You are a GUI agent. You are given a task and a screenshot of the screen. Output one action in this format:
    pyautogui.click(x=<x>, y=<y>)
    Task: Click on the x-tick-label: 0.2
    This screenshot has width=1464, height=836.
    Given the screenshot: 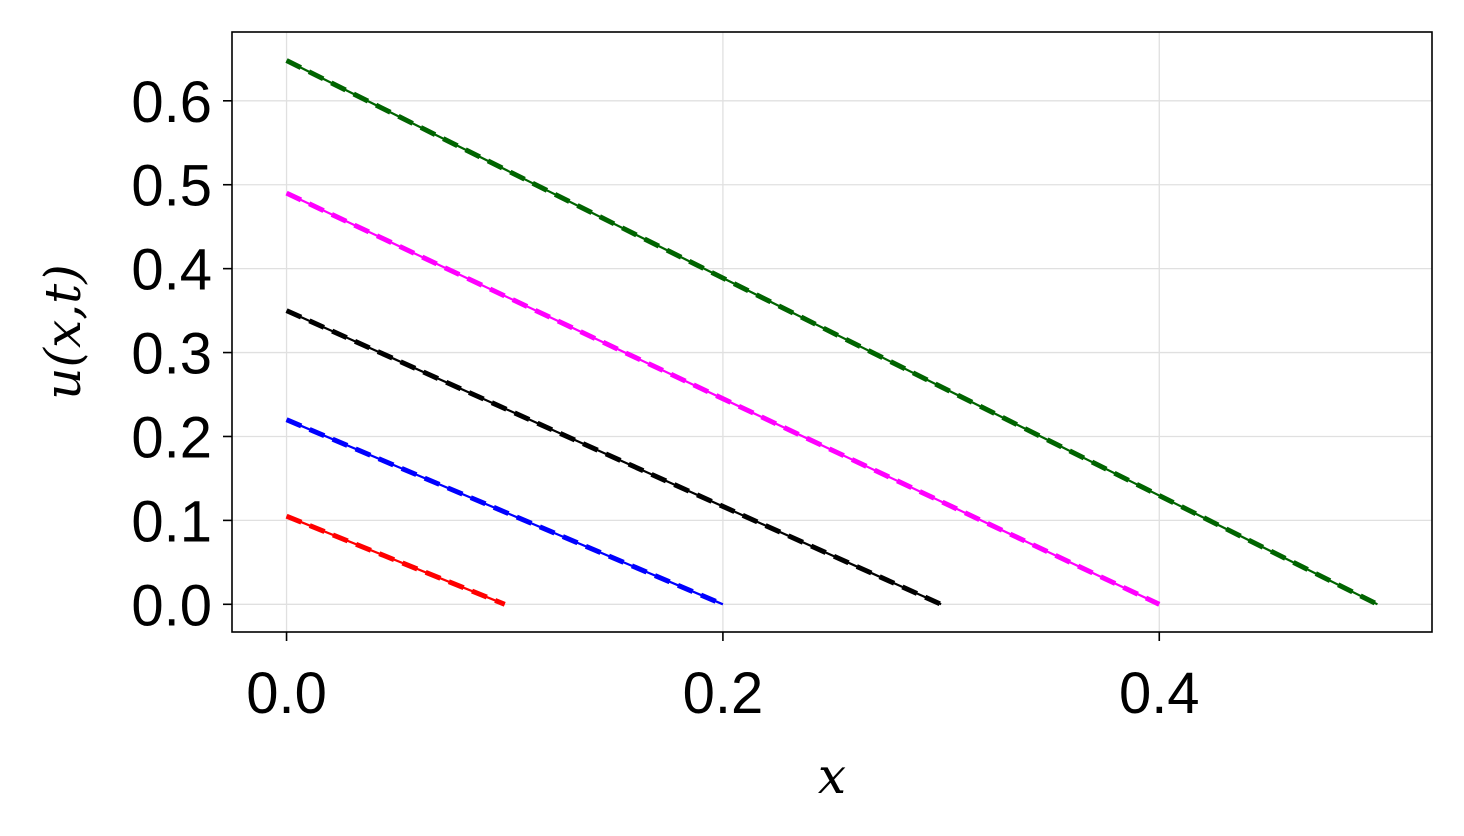 What is the action you would take?
    pyautogui.click(x=723, y=693)
    